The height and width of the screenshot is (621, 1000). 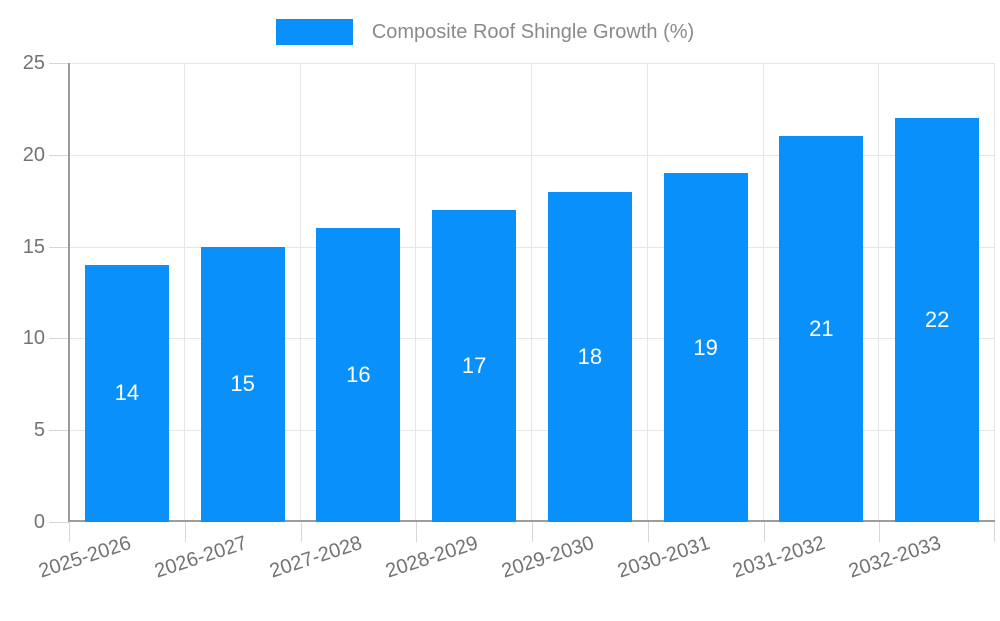 What do you see at coordinates (533, 32) in the screenshot?
I see `legend-label: Composite Roof Shingle Growth (%)` at bounding box center [533, 32].